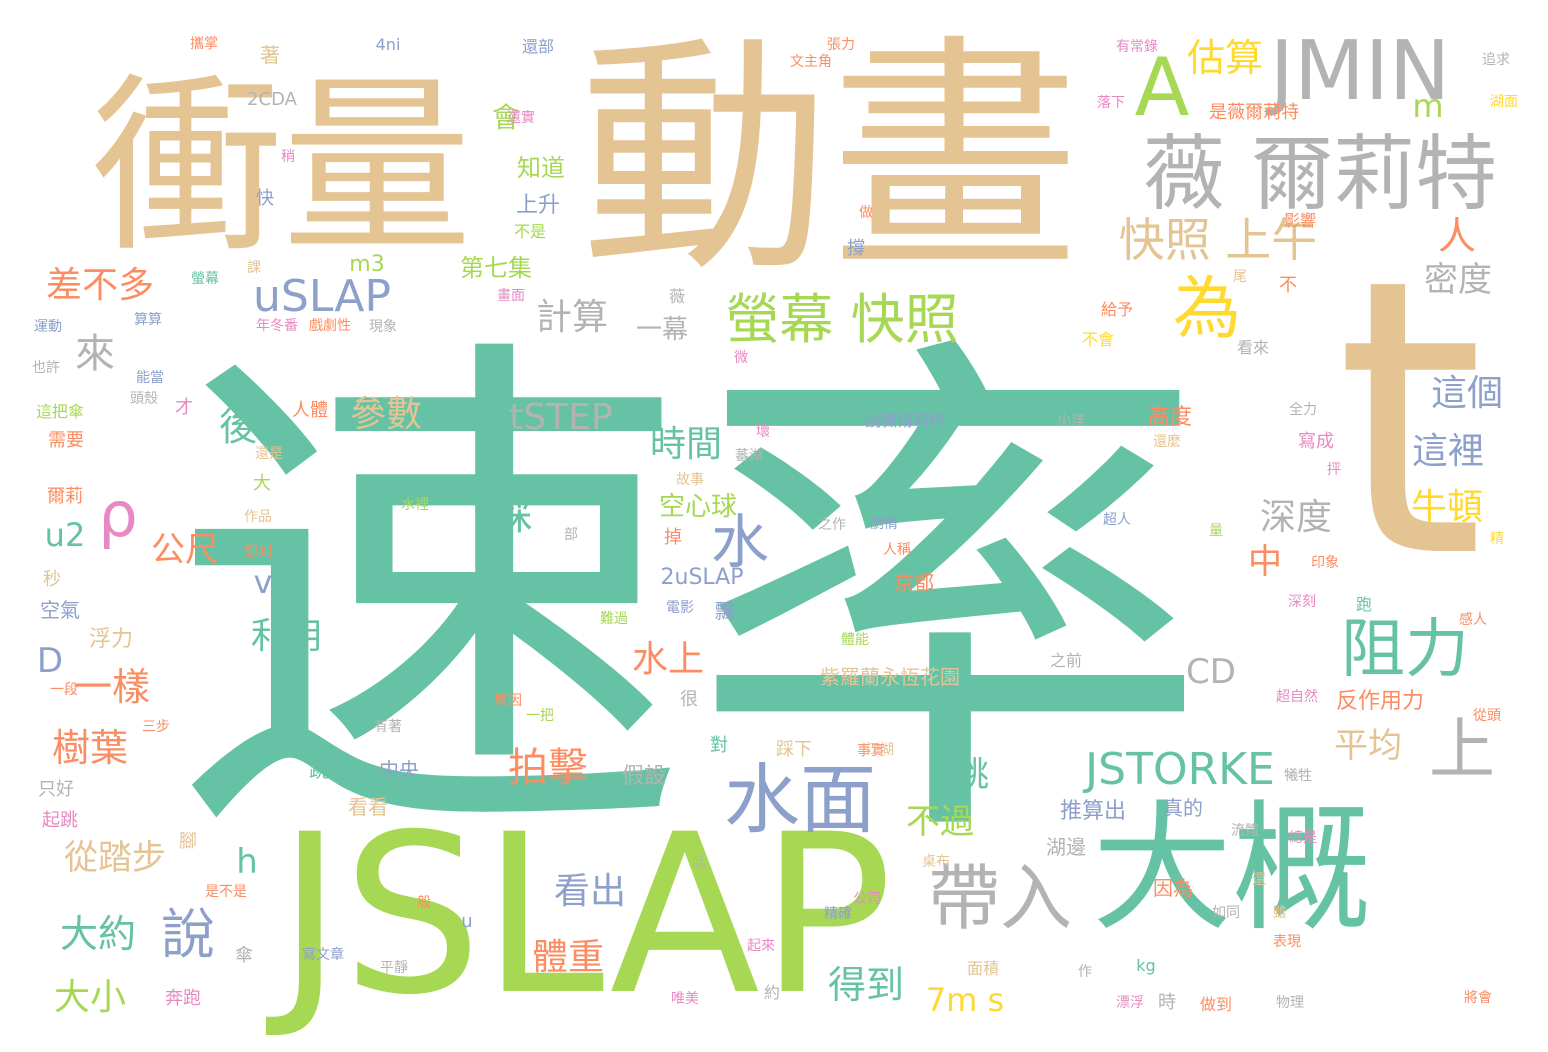  I want to click on word: 才, so click(184, 407).